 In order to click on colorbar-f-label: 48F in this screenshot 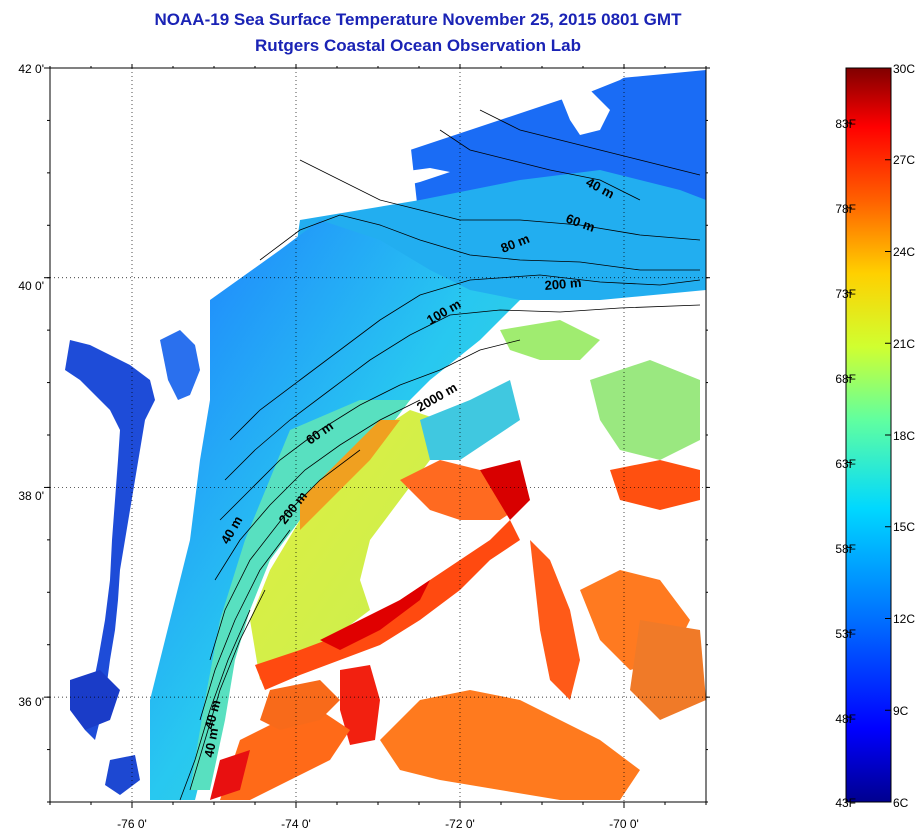, I will do `click(845, 719)`.